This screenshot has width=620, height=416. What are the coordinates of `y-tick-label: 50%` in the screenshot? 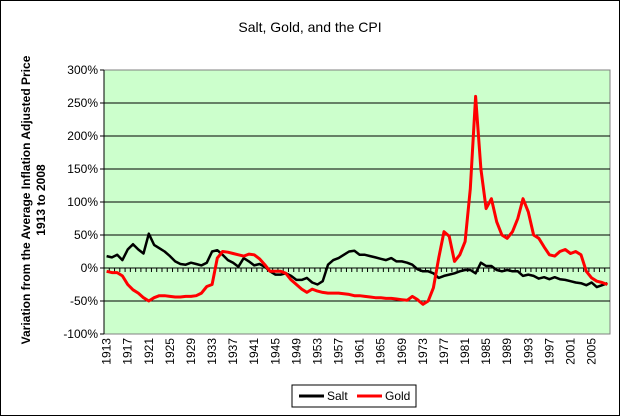 It's located at (86, 235).